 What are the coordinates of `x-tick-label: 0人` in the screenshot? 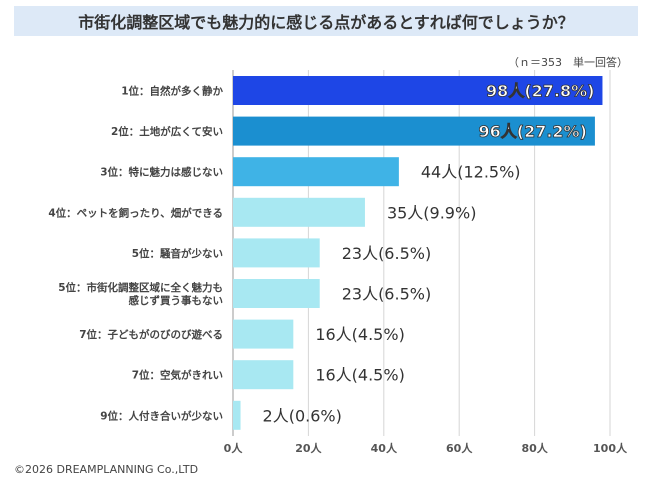 It's located at (234, 448).